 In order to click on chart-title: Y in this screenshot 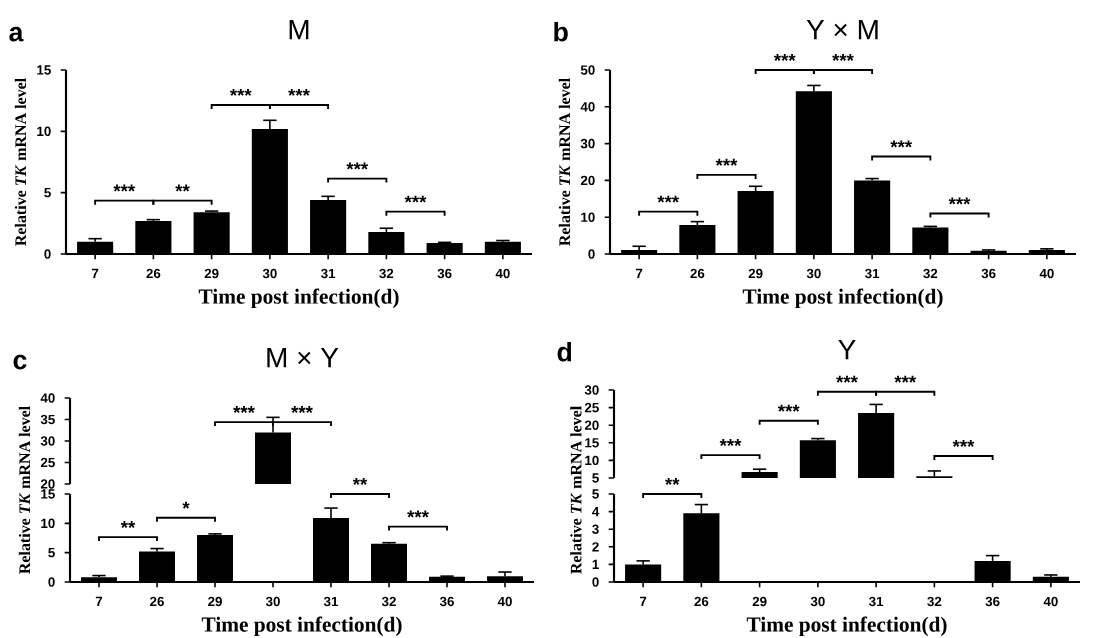, I will do `click(847, 350)`.